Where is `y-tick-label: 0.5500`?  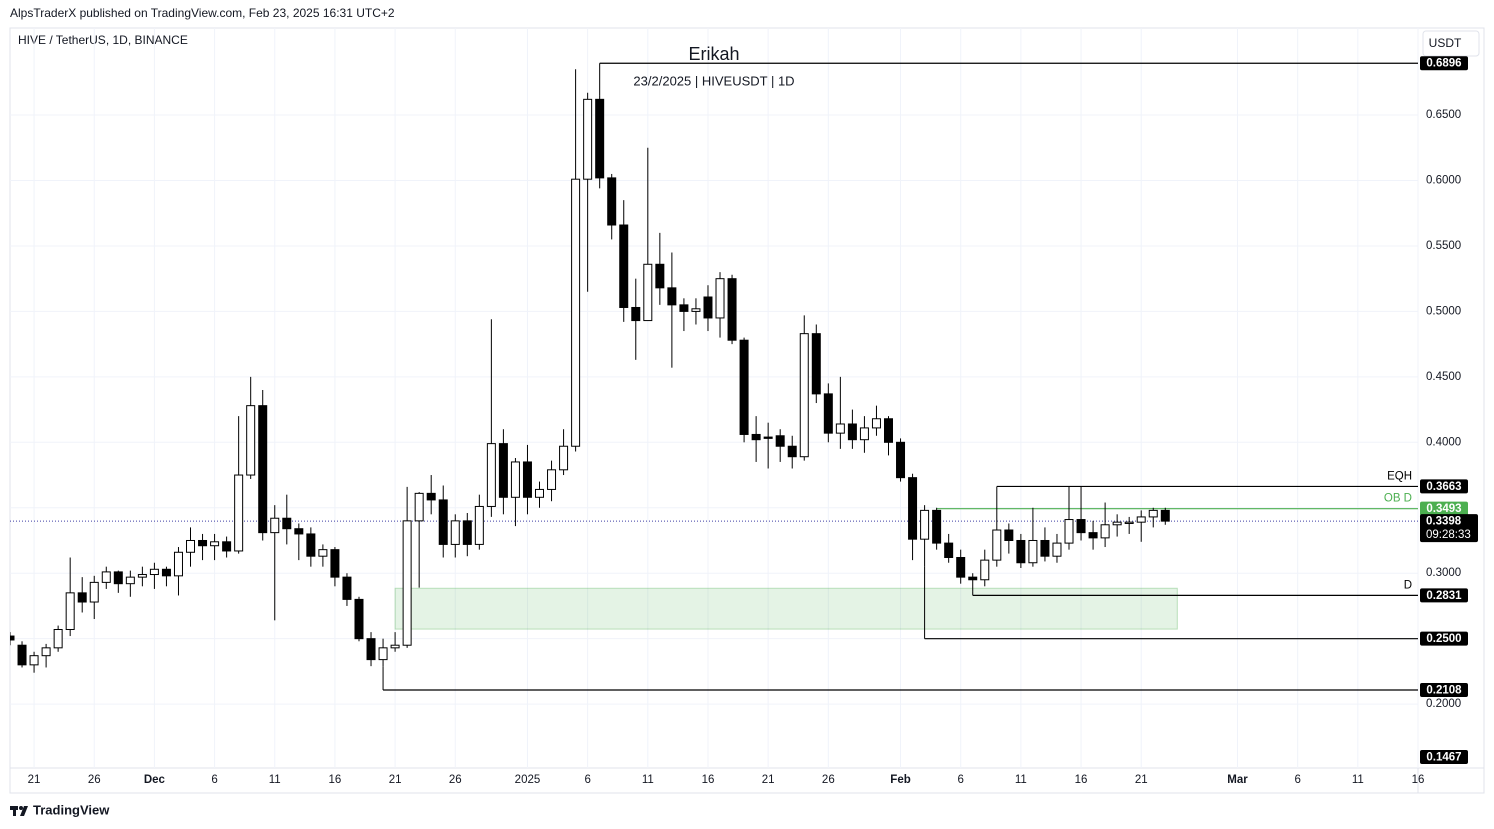 y-tick-label: 0.5500 is located at coordinates (1443, 246).